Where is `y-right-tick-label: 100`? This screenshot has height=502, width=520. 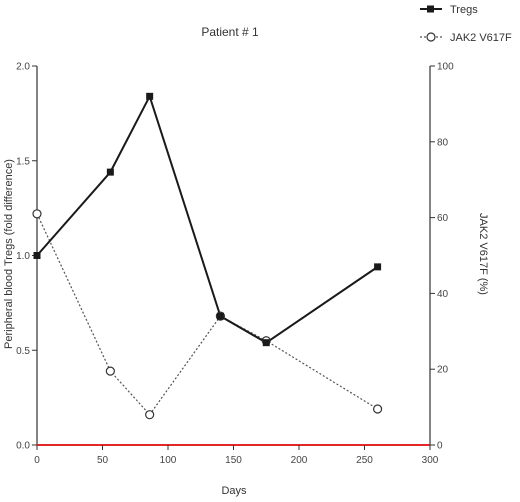
y-right-tick-label: 100 is located at coordinates (445, 67).